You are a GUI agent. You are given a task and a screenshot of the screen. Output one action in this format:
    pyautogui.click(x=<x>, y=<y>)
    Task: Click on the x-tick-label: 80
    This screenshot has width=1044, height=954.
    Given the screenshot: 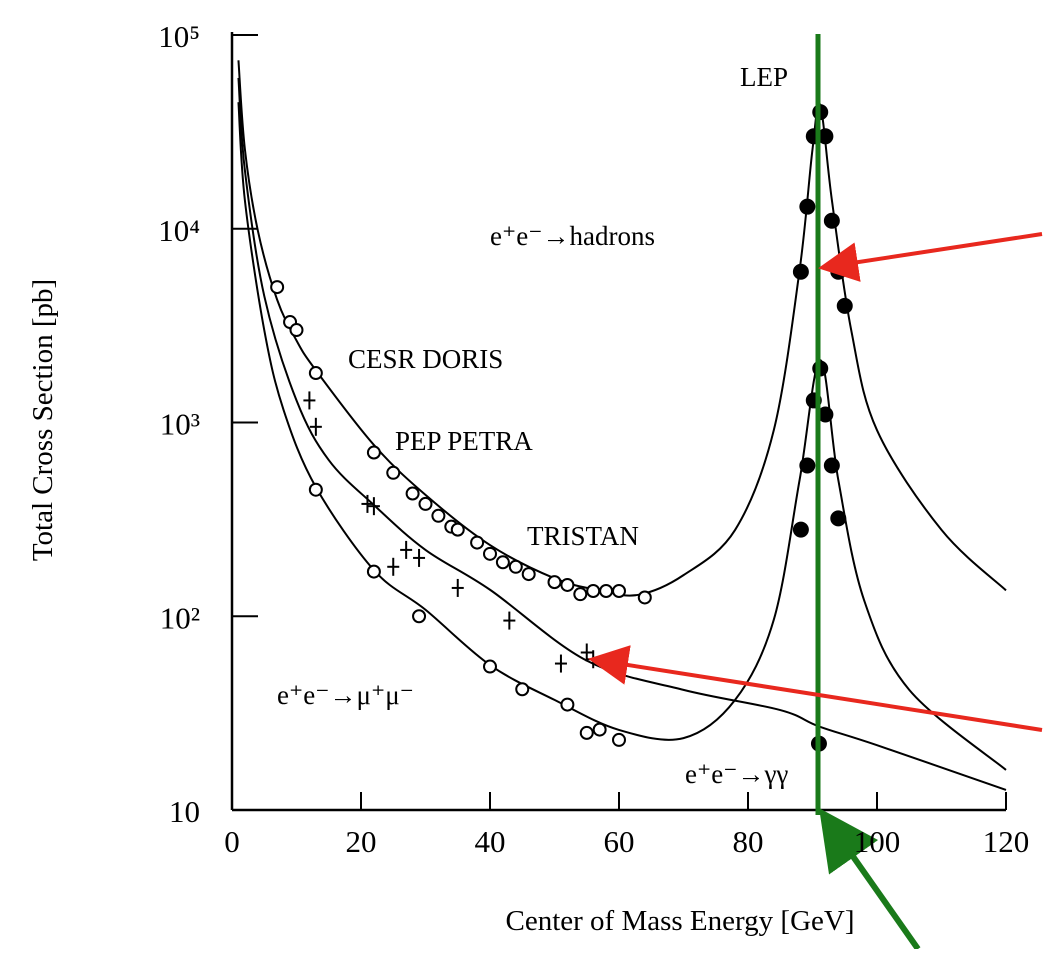 What is the action you would take?
    pyautogui.click(x=748, y=841)
    